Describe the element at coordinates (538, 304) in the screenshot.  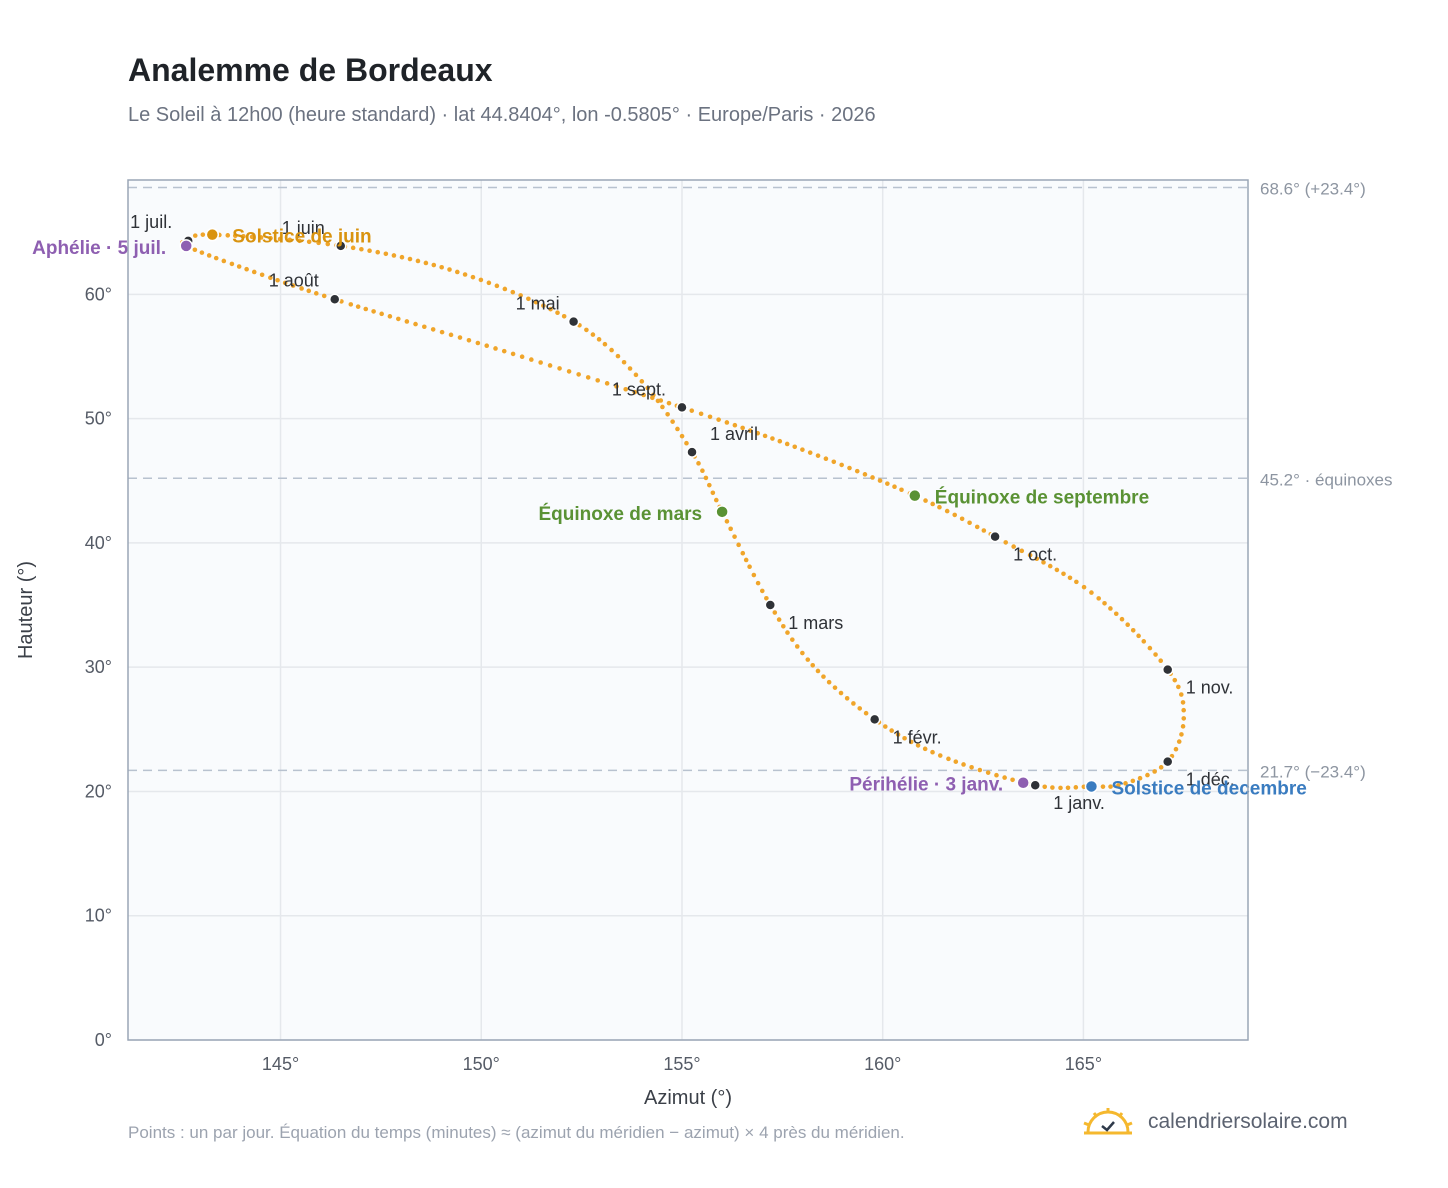
I see `month-marker-label: 1 mai` at that location.